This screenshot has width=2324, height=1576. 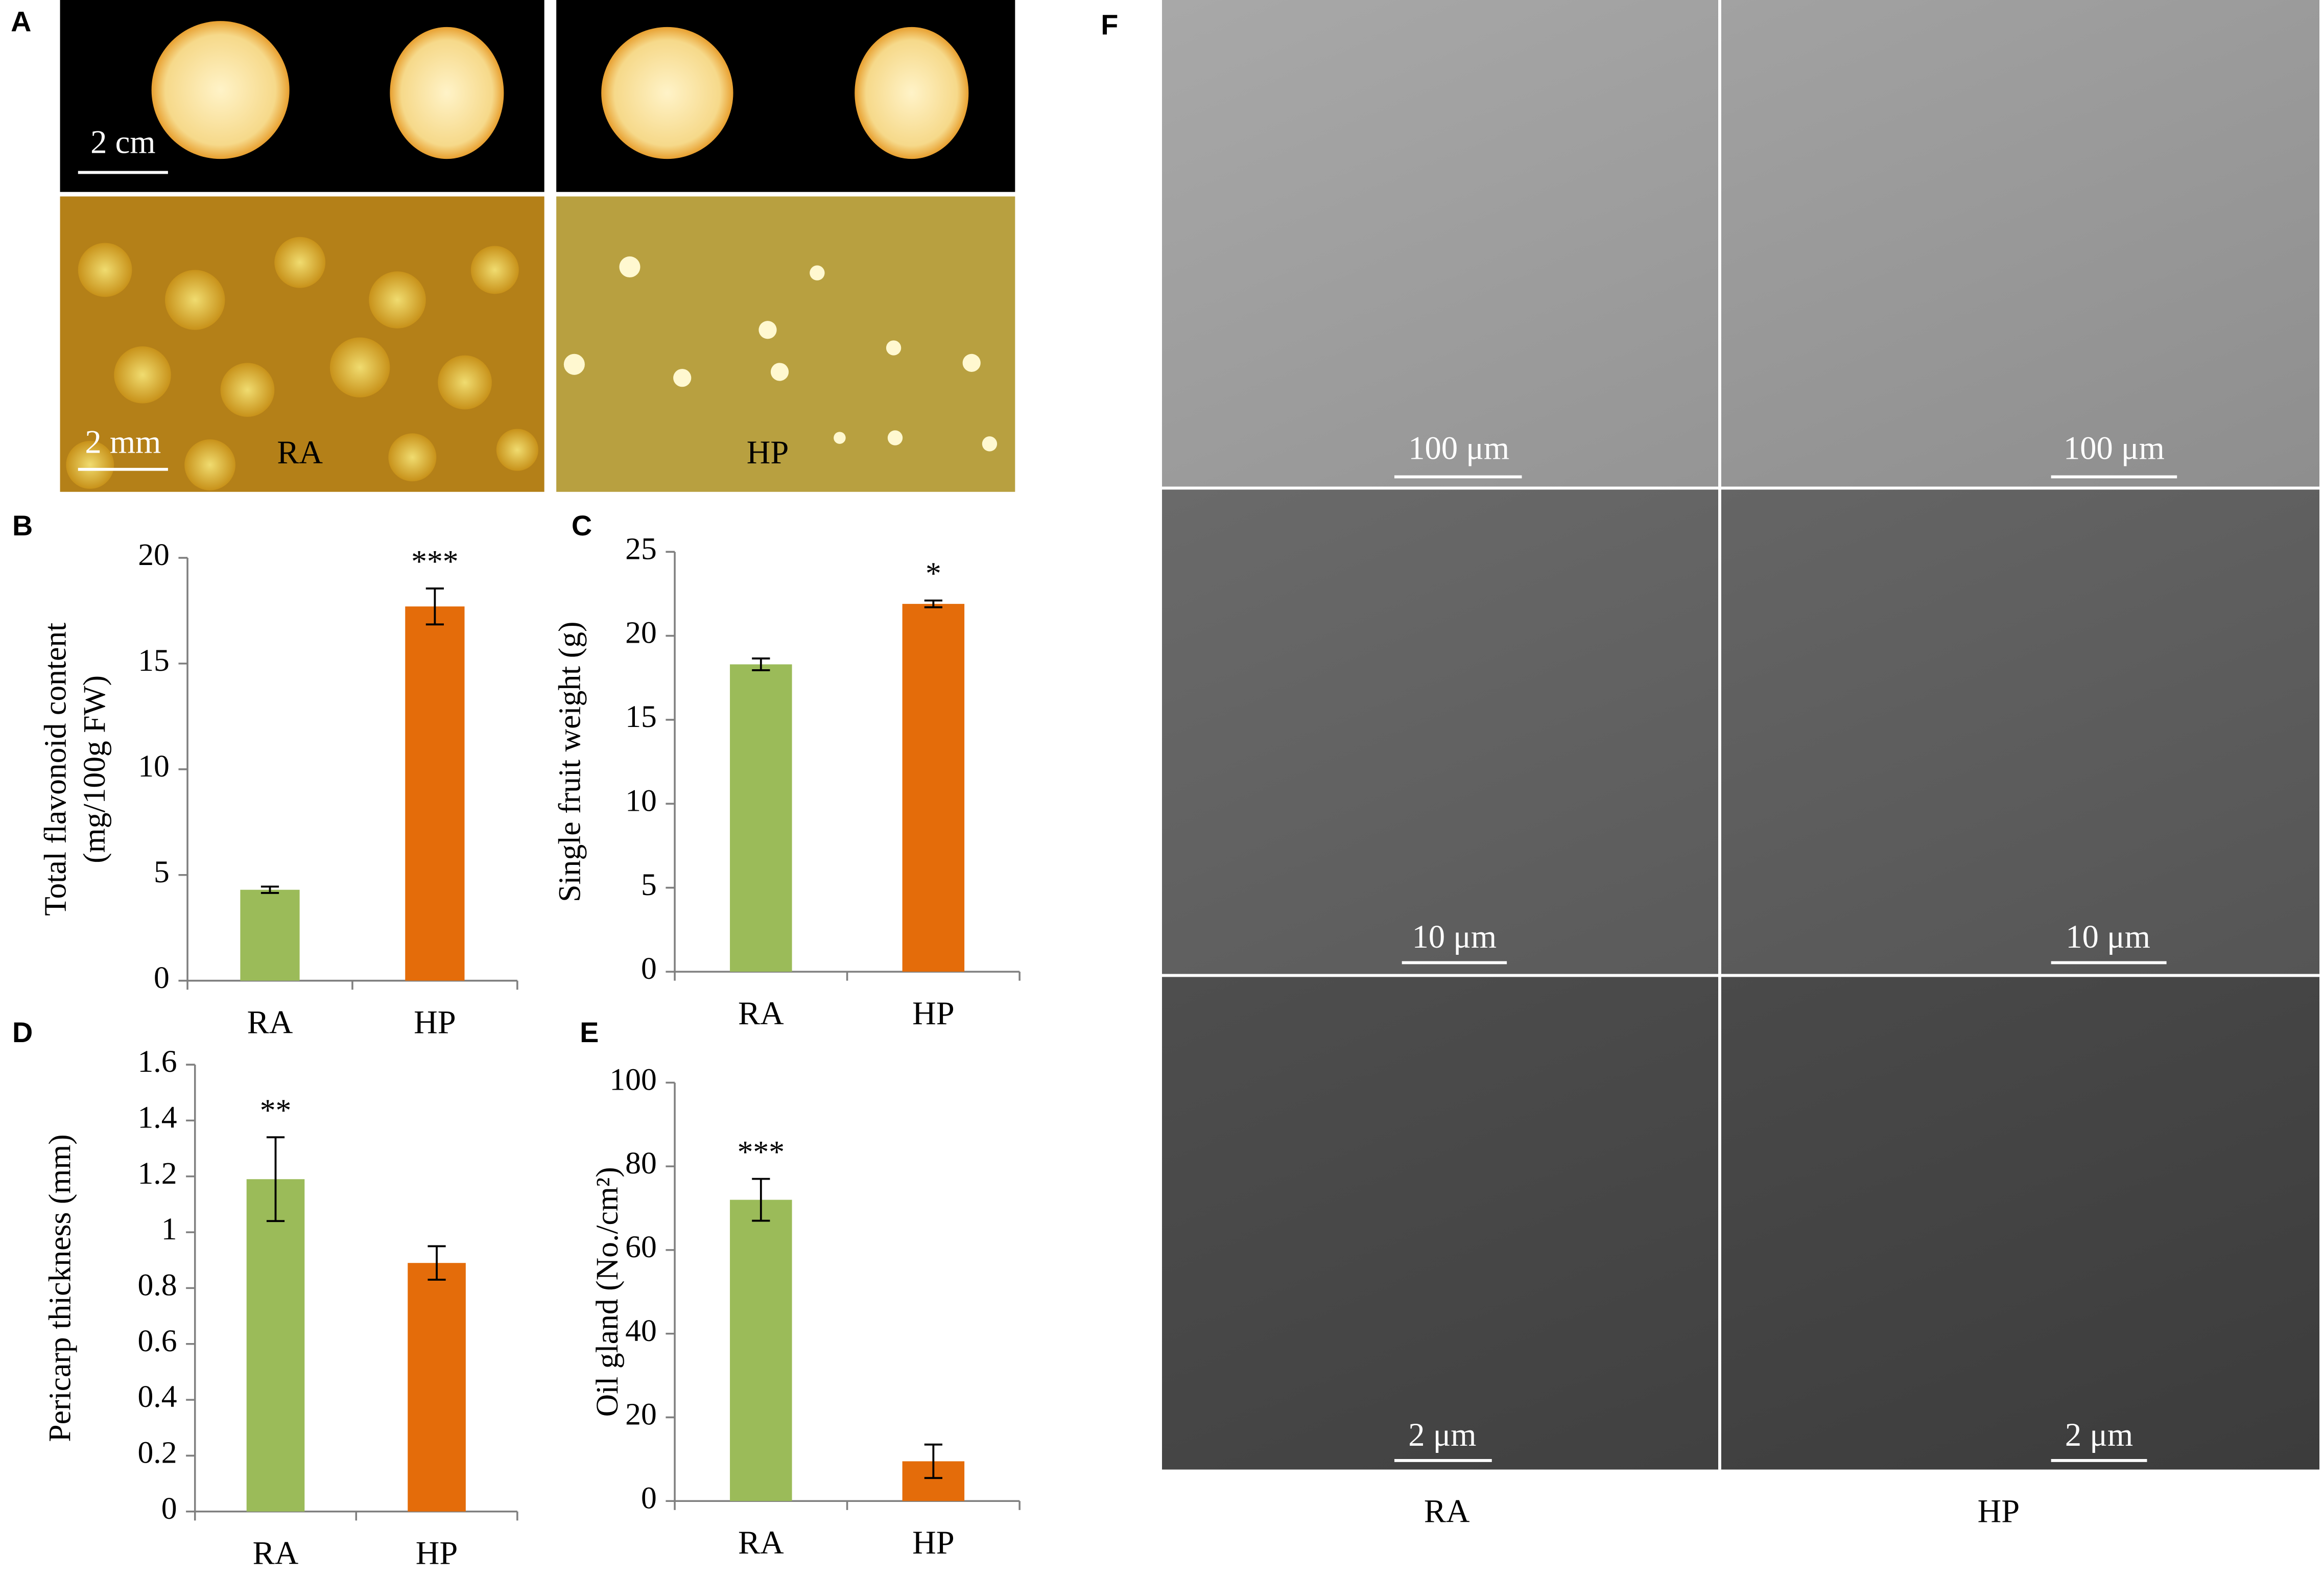 What do you see at coordinates (157, 1173) in the screenshot?
I see `y-tick-label: 1.2` at bounding box center [157, 1173].